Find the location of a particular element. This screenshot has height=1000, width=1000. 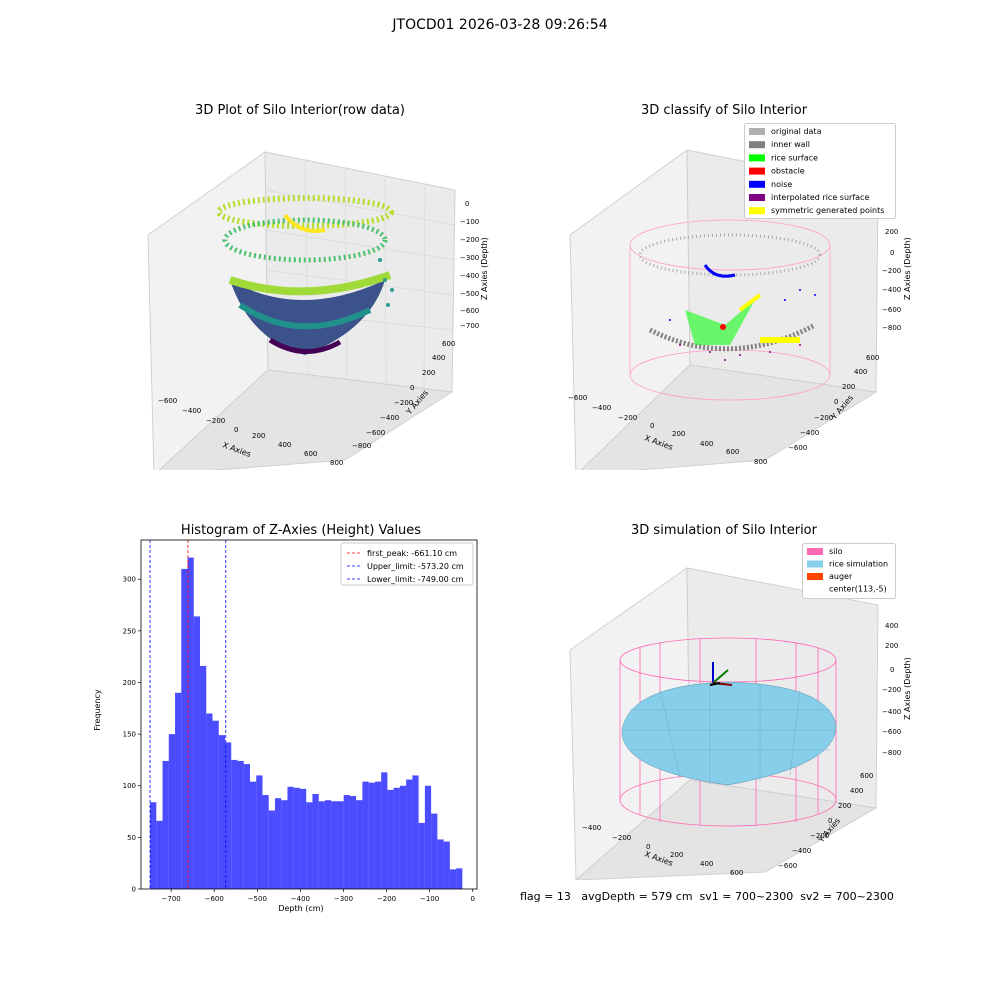

histogram-x-tick-label: −200 is located at coordinates (386, 899).